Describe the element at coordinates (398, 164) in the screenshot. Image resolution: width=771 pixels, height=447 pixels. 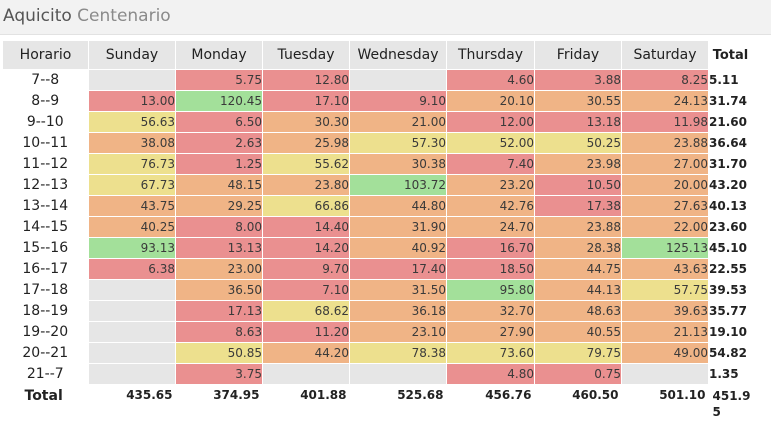
I see `matrix-cell: 30.38` at that location.